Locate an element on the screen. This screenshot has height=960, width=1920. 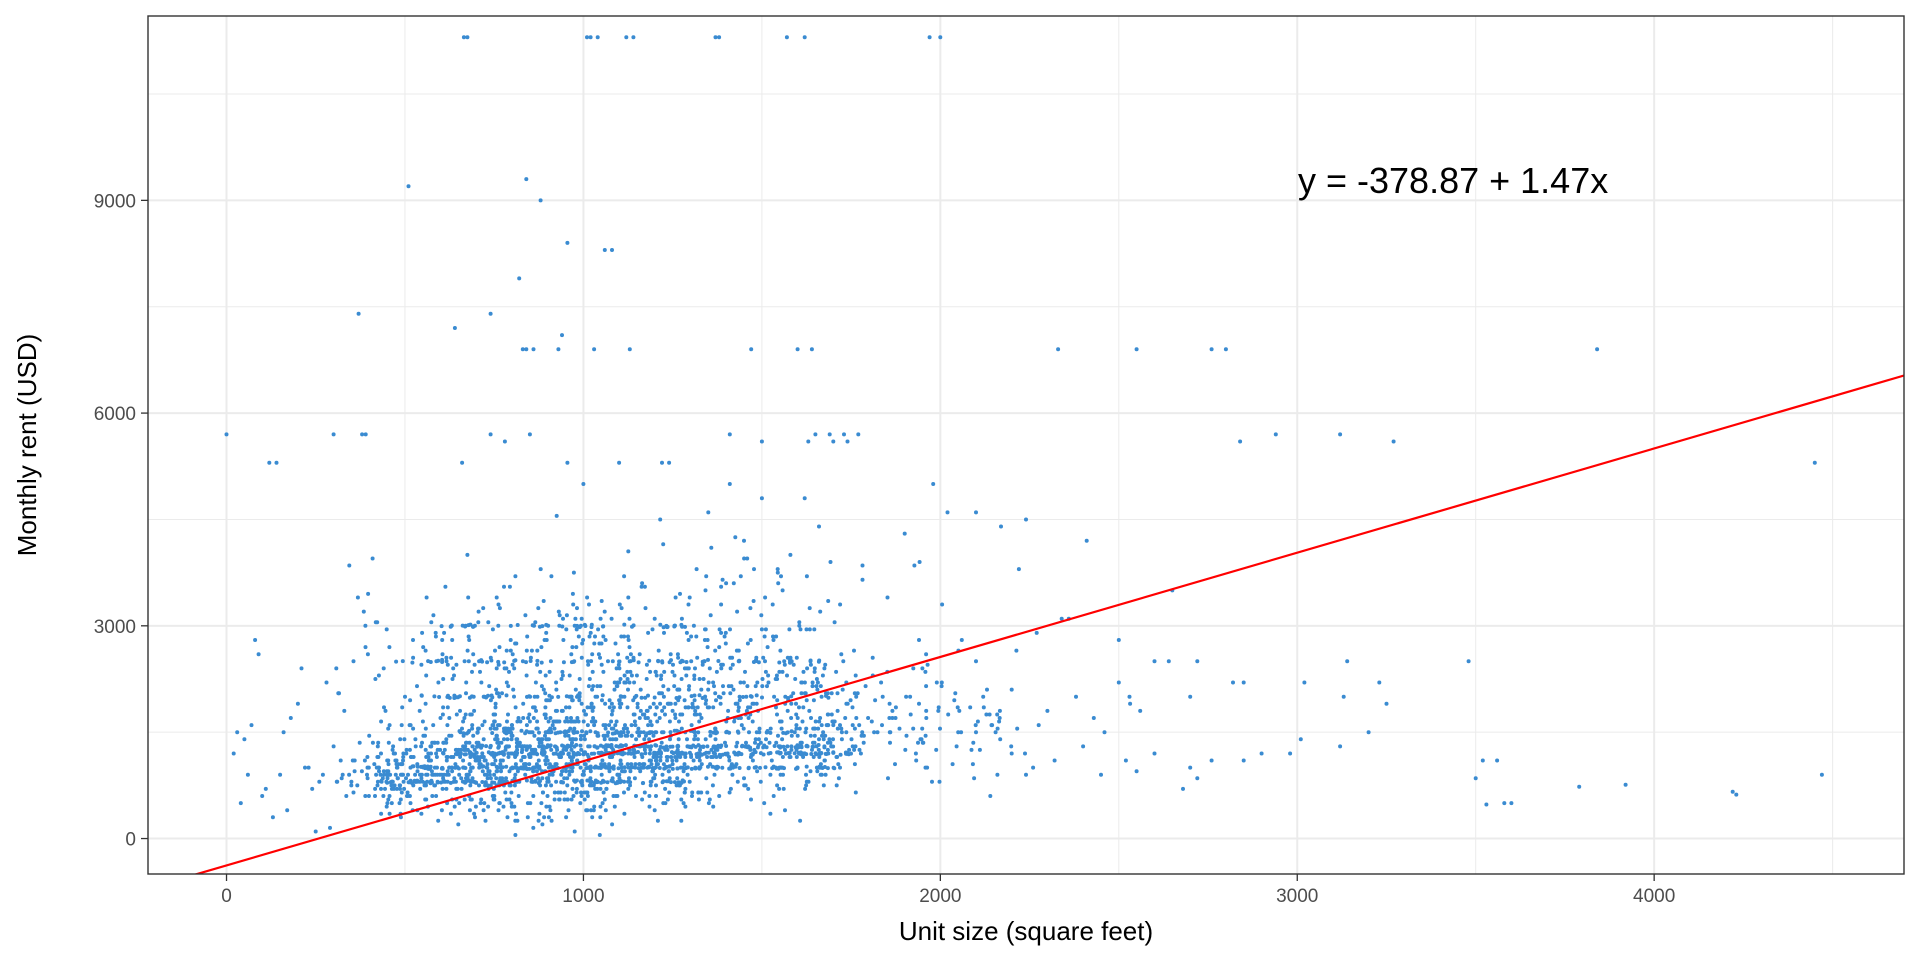
x-tick-label: 0 is located at coordinates (226, 896).